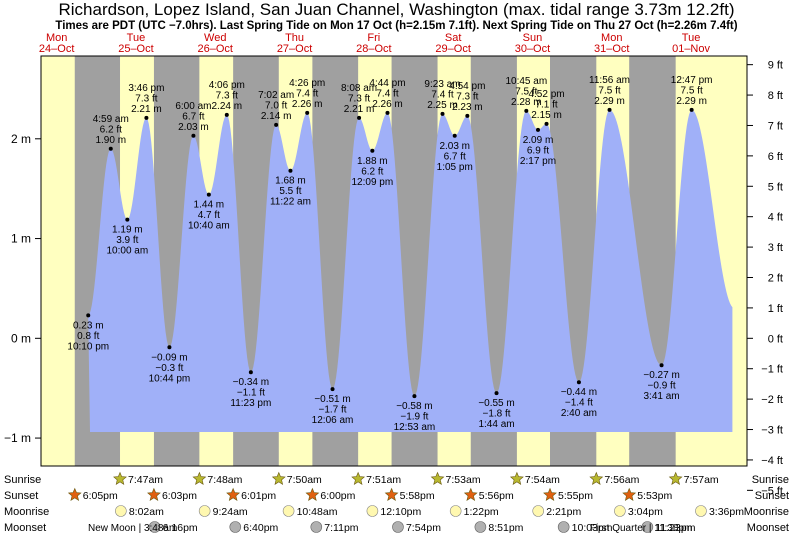  I want to click on moonset-row-label: Moonset, so click(25, 528).